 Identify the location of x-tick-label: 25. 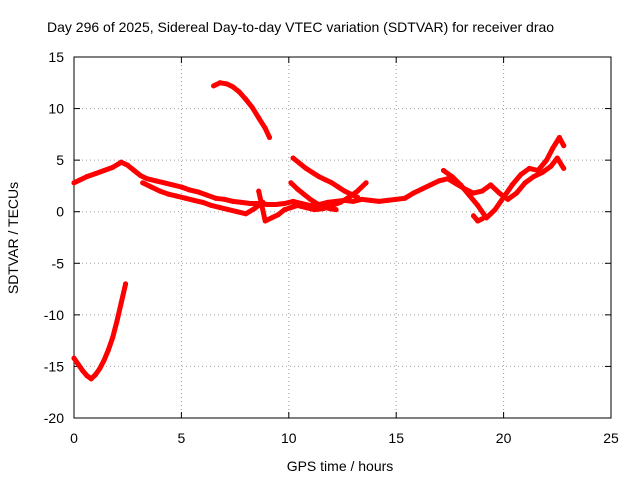
(611, 438).